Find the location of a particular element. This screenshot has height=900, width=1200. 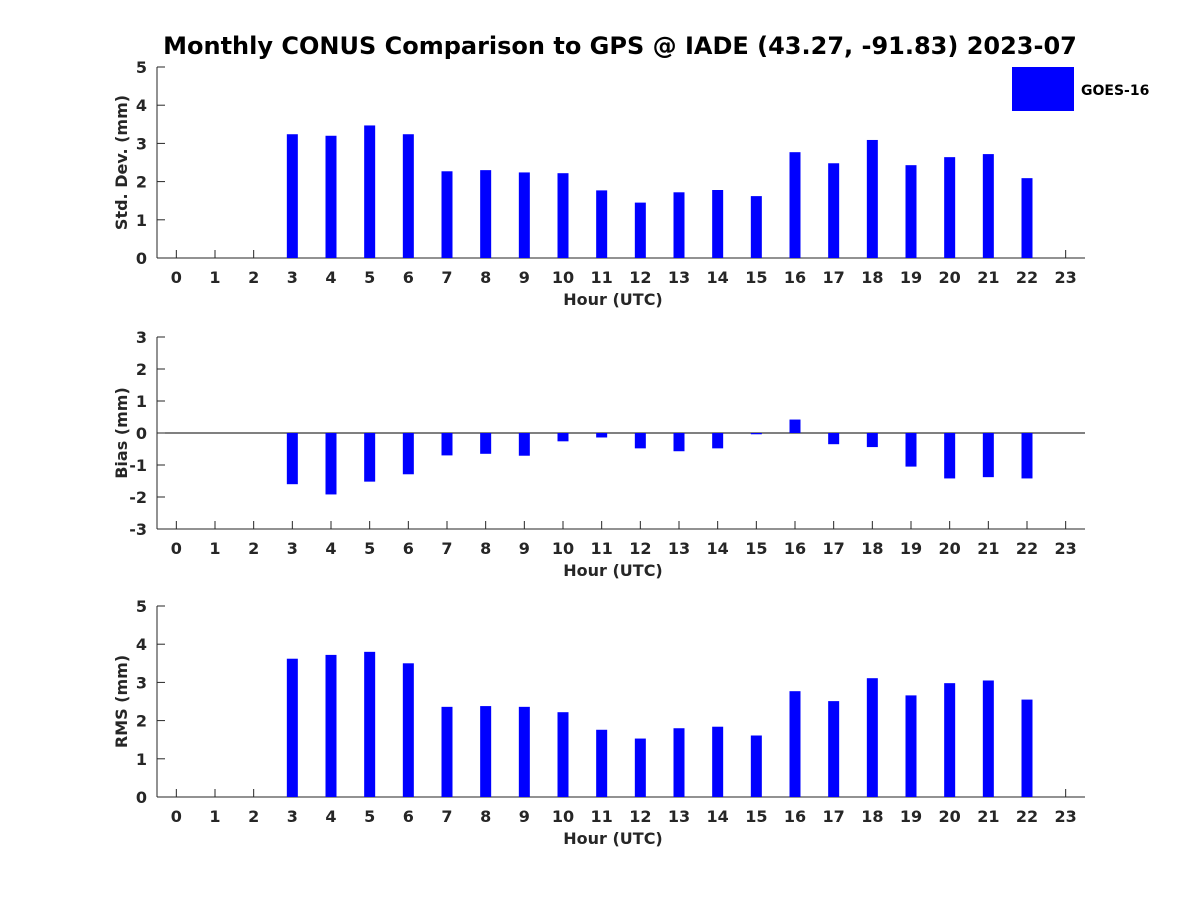

x-tick-label: 14 is located at coordinates (718, 548).